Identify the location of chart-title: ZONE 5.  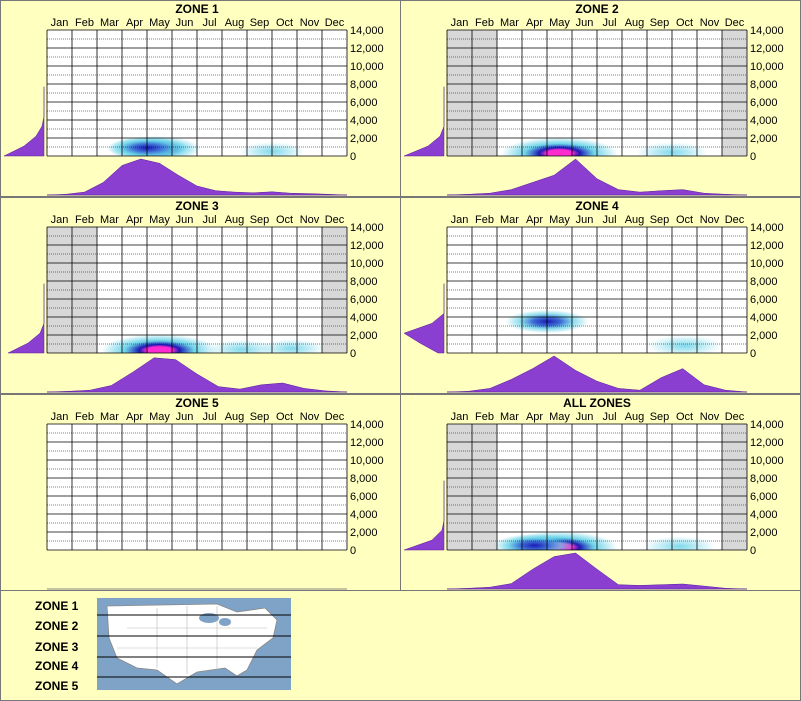
(197, 403).